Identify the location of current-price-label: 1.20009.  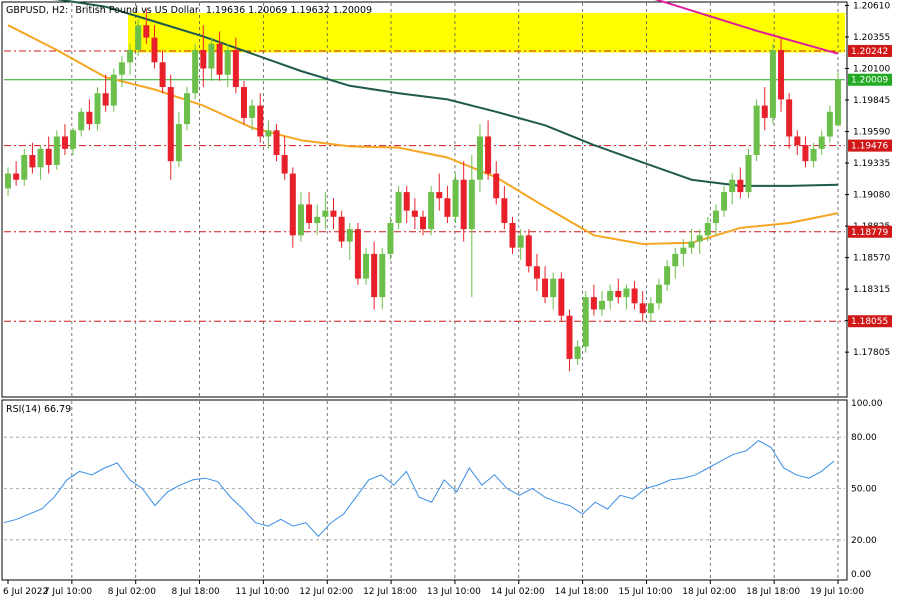
(869, 81).